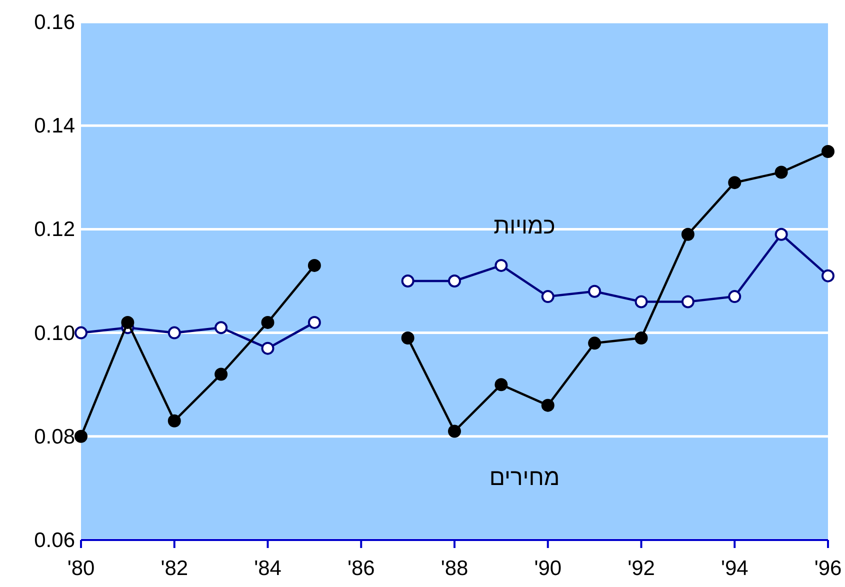 This screenshot has height=587, width=845. I want to click on series-label: כמויות, so click(525, 225).